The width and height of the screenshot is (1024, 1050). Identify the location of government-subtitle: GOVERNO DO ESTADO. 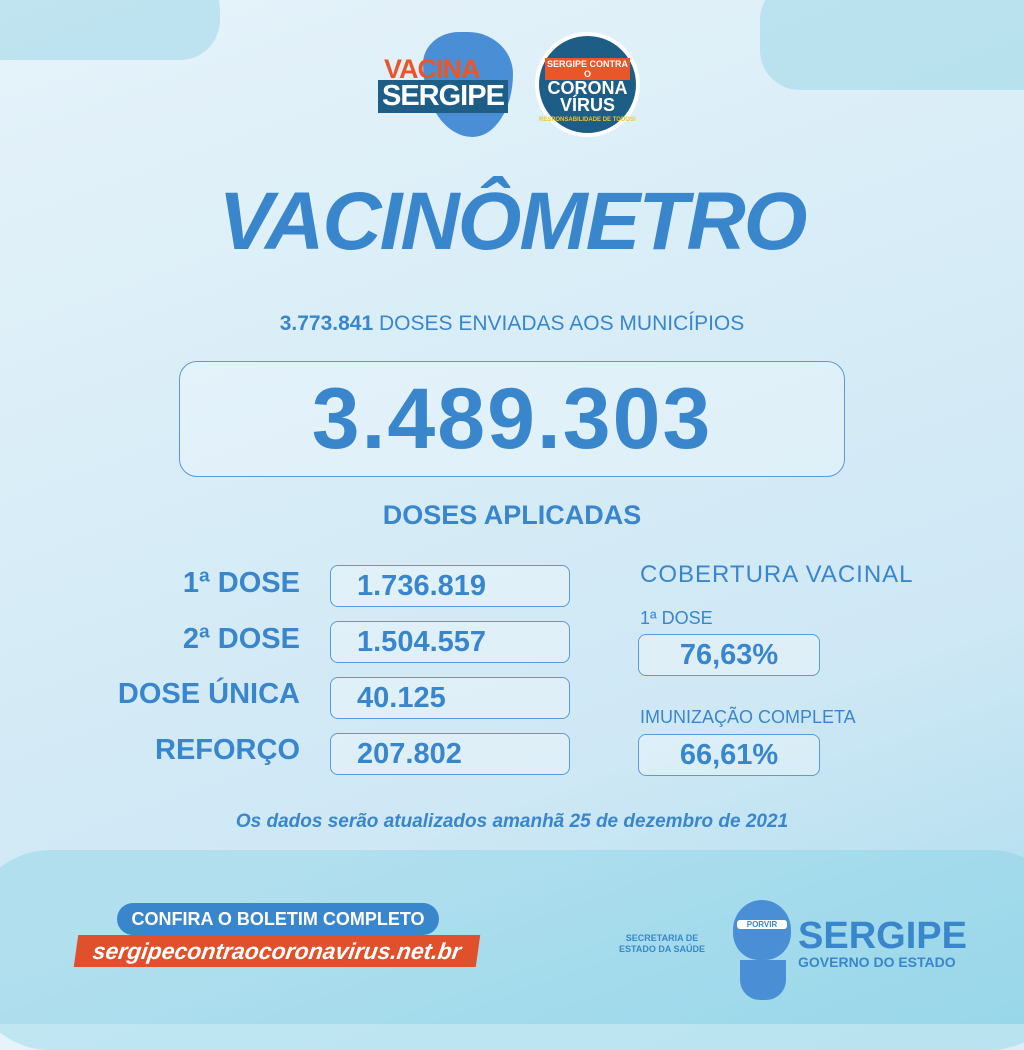
(877, 962).